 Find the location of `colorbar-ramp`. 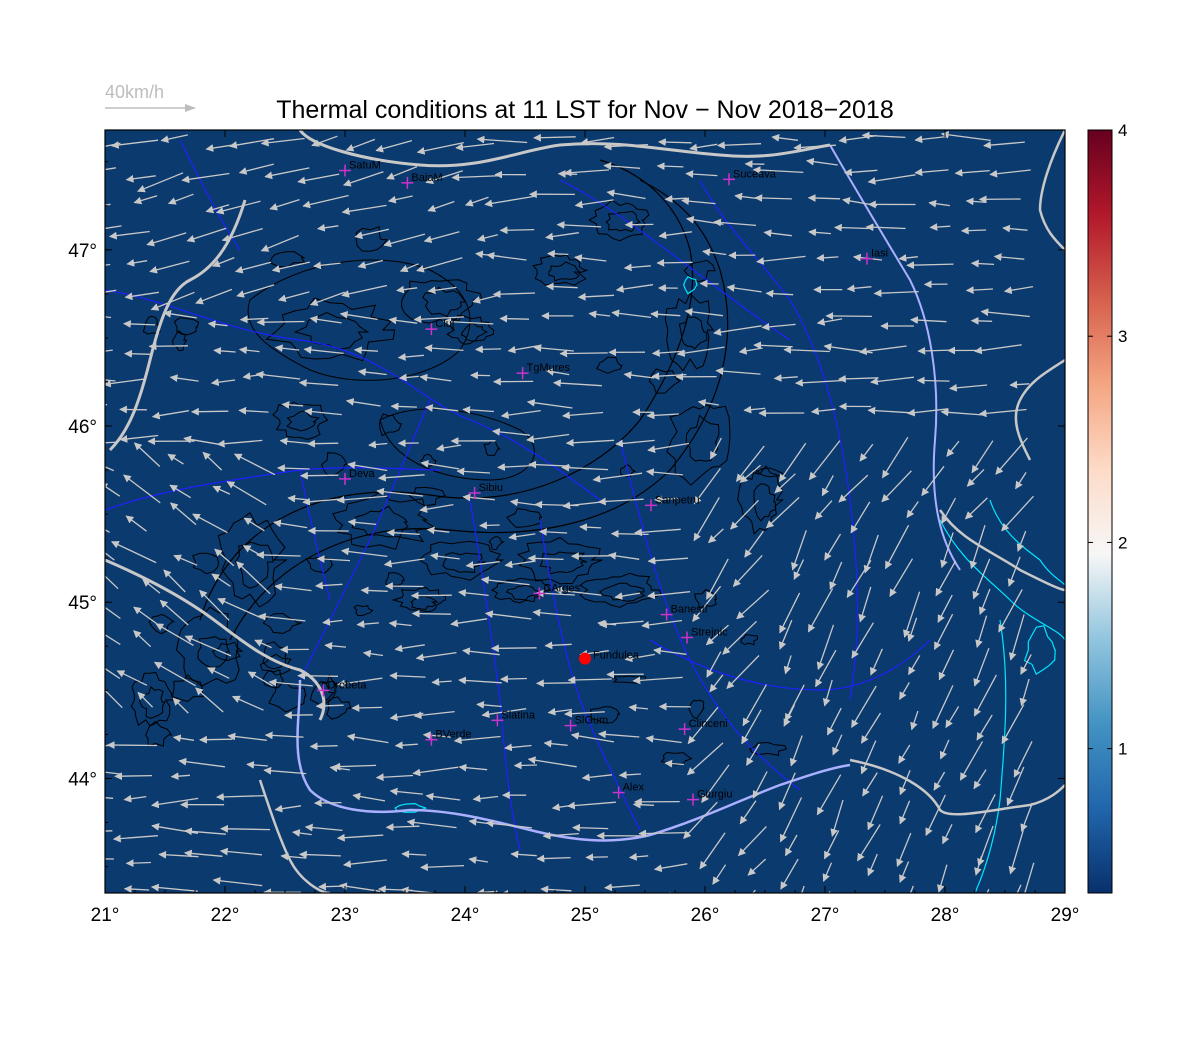

colorbar-ramp is located at coordinates (1100, 511).